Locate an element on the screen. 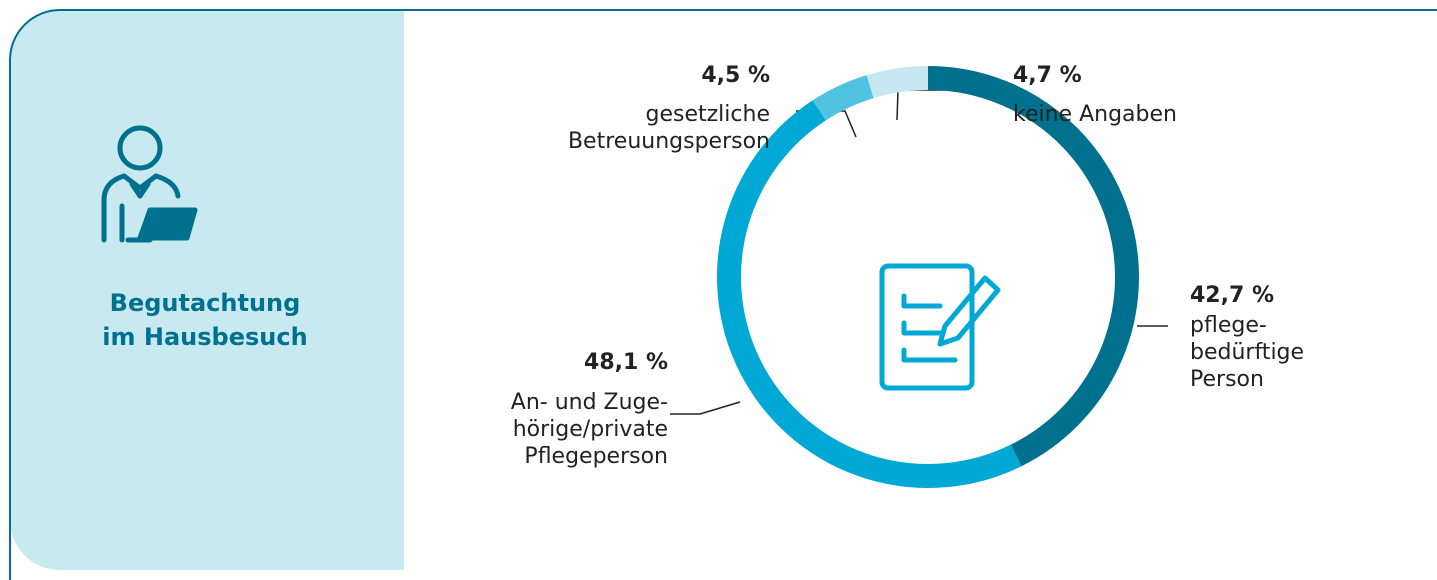  clipboard-icon is located at coordinates (940, 327).